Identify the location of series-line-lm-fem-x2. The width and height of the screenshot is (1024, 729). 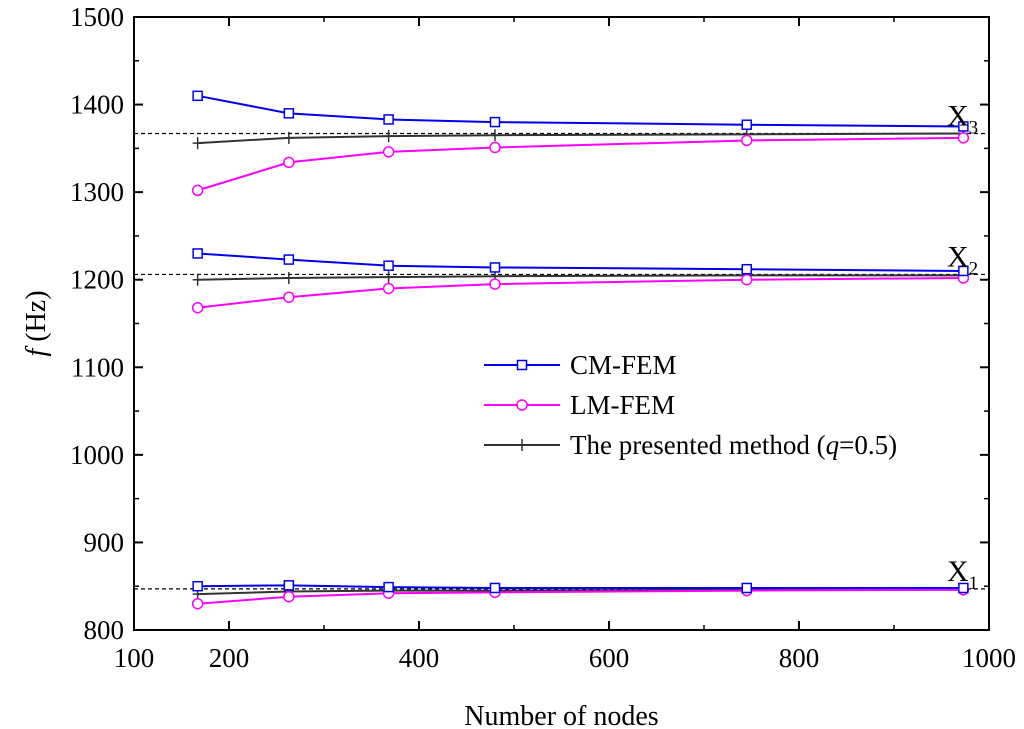
(580, 292).